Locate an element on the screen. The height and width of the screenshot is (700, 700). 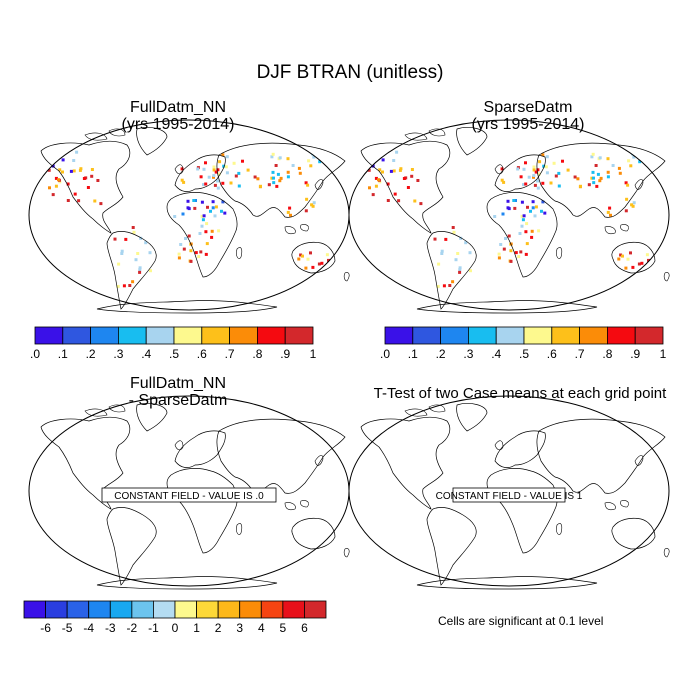
panel-title-line1: FullDatm_NN is located at coordinates (177, 107).